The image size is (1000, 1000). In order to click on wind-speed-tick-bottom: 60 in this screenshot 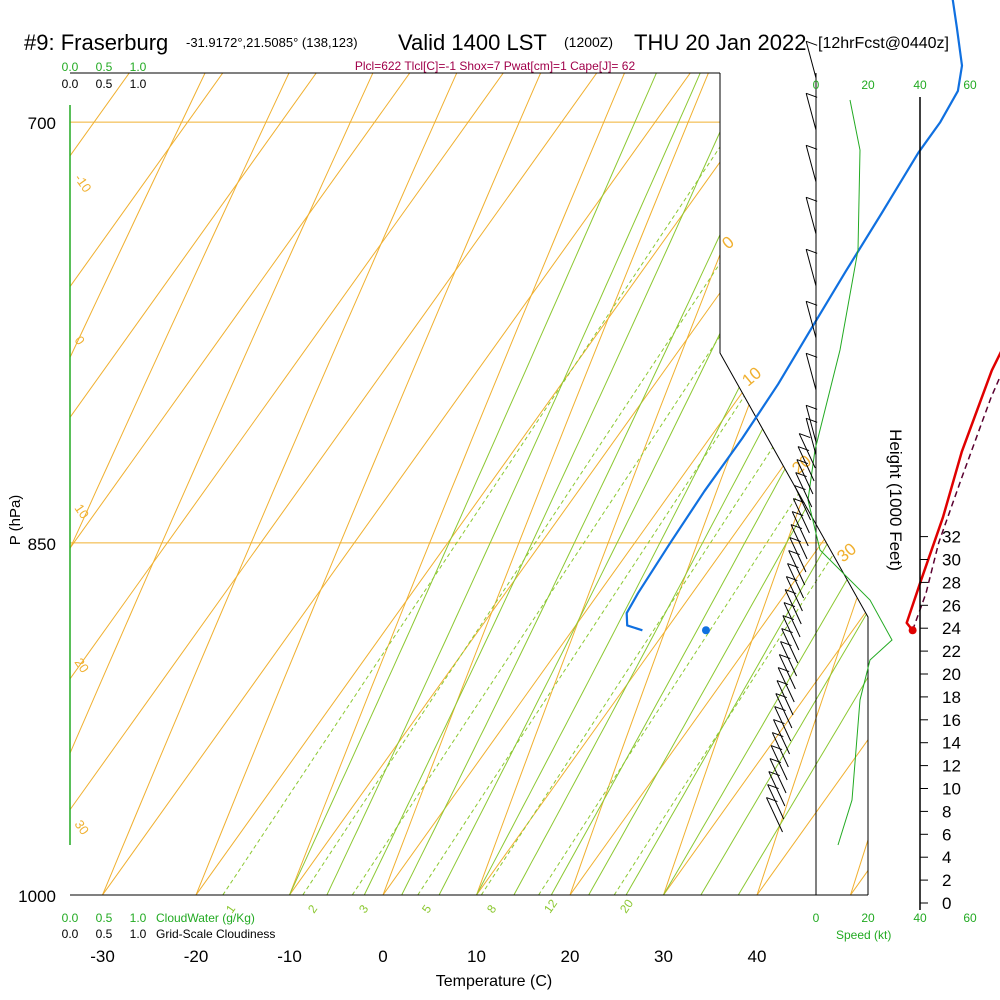, I will do `click(970, 918)`.